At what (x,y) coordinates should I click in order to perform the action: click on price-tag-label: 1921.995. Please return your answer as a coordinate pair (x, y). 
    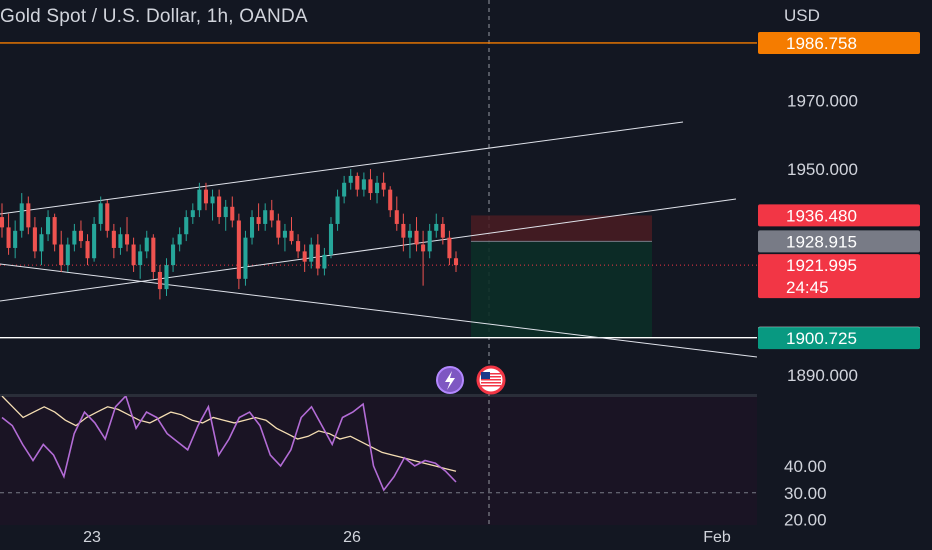
    Looking at the image, I should click on (821, 265).